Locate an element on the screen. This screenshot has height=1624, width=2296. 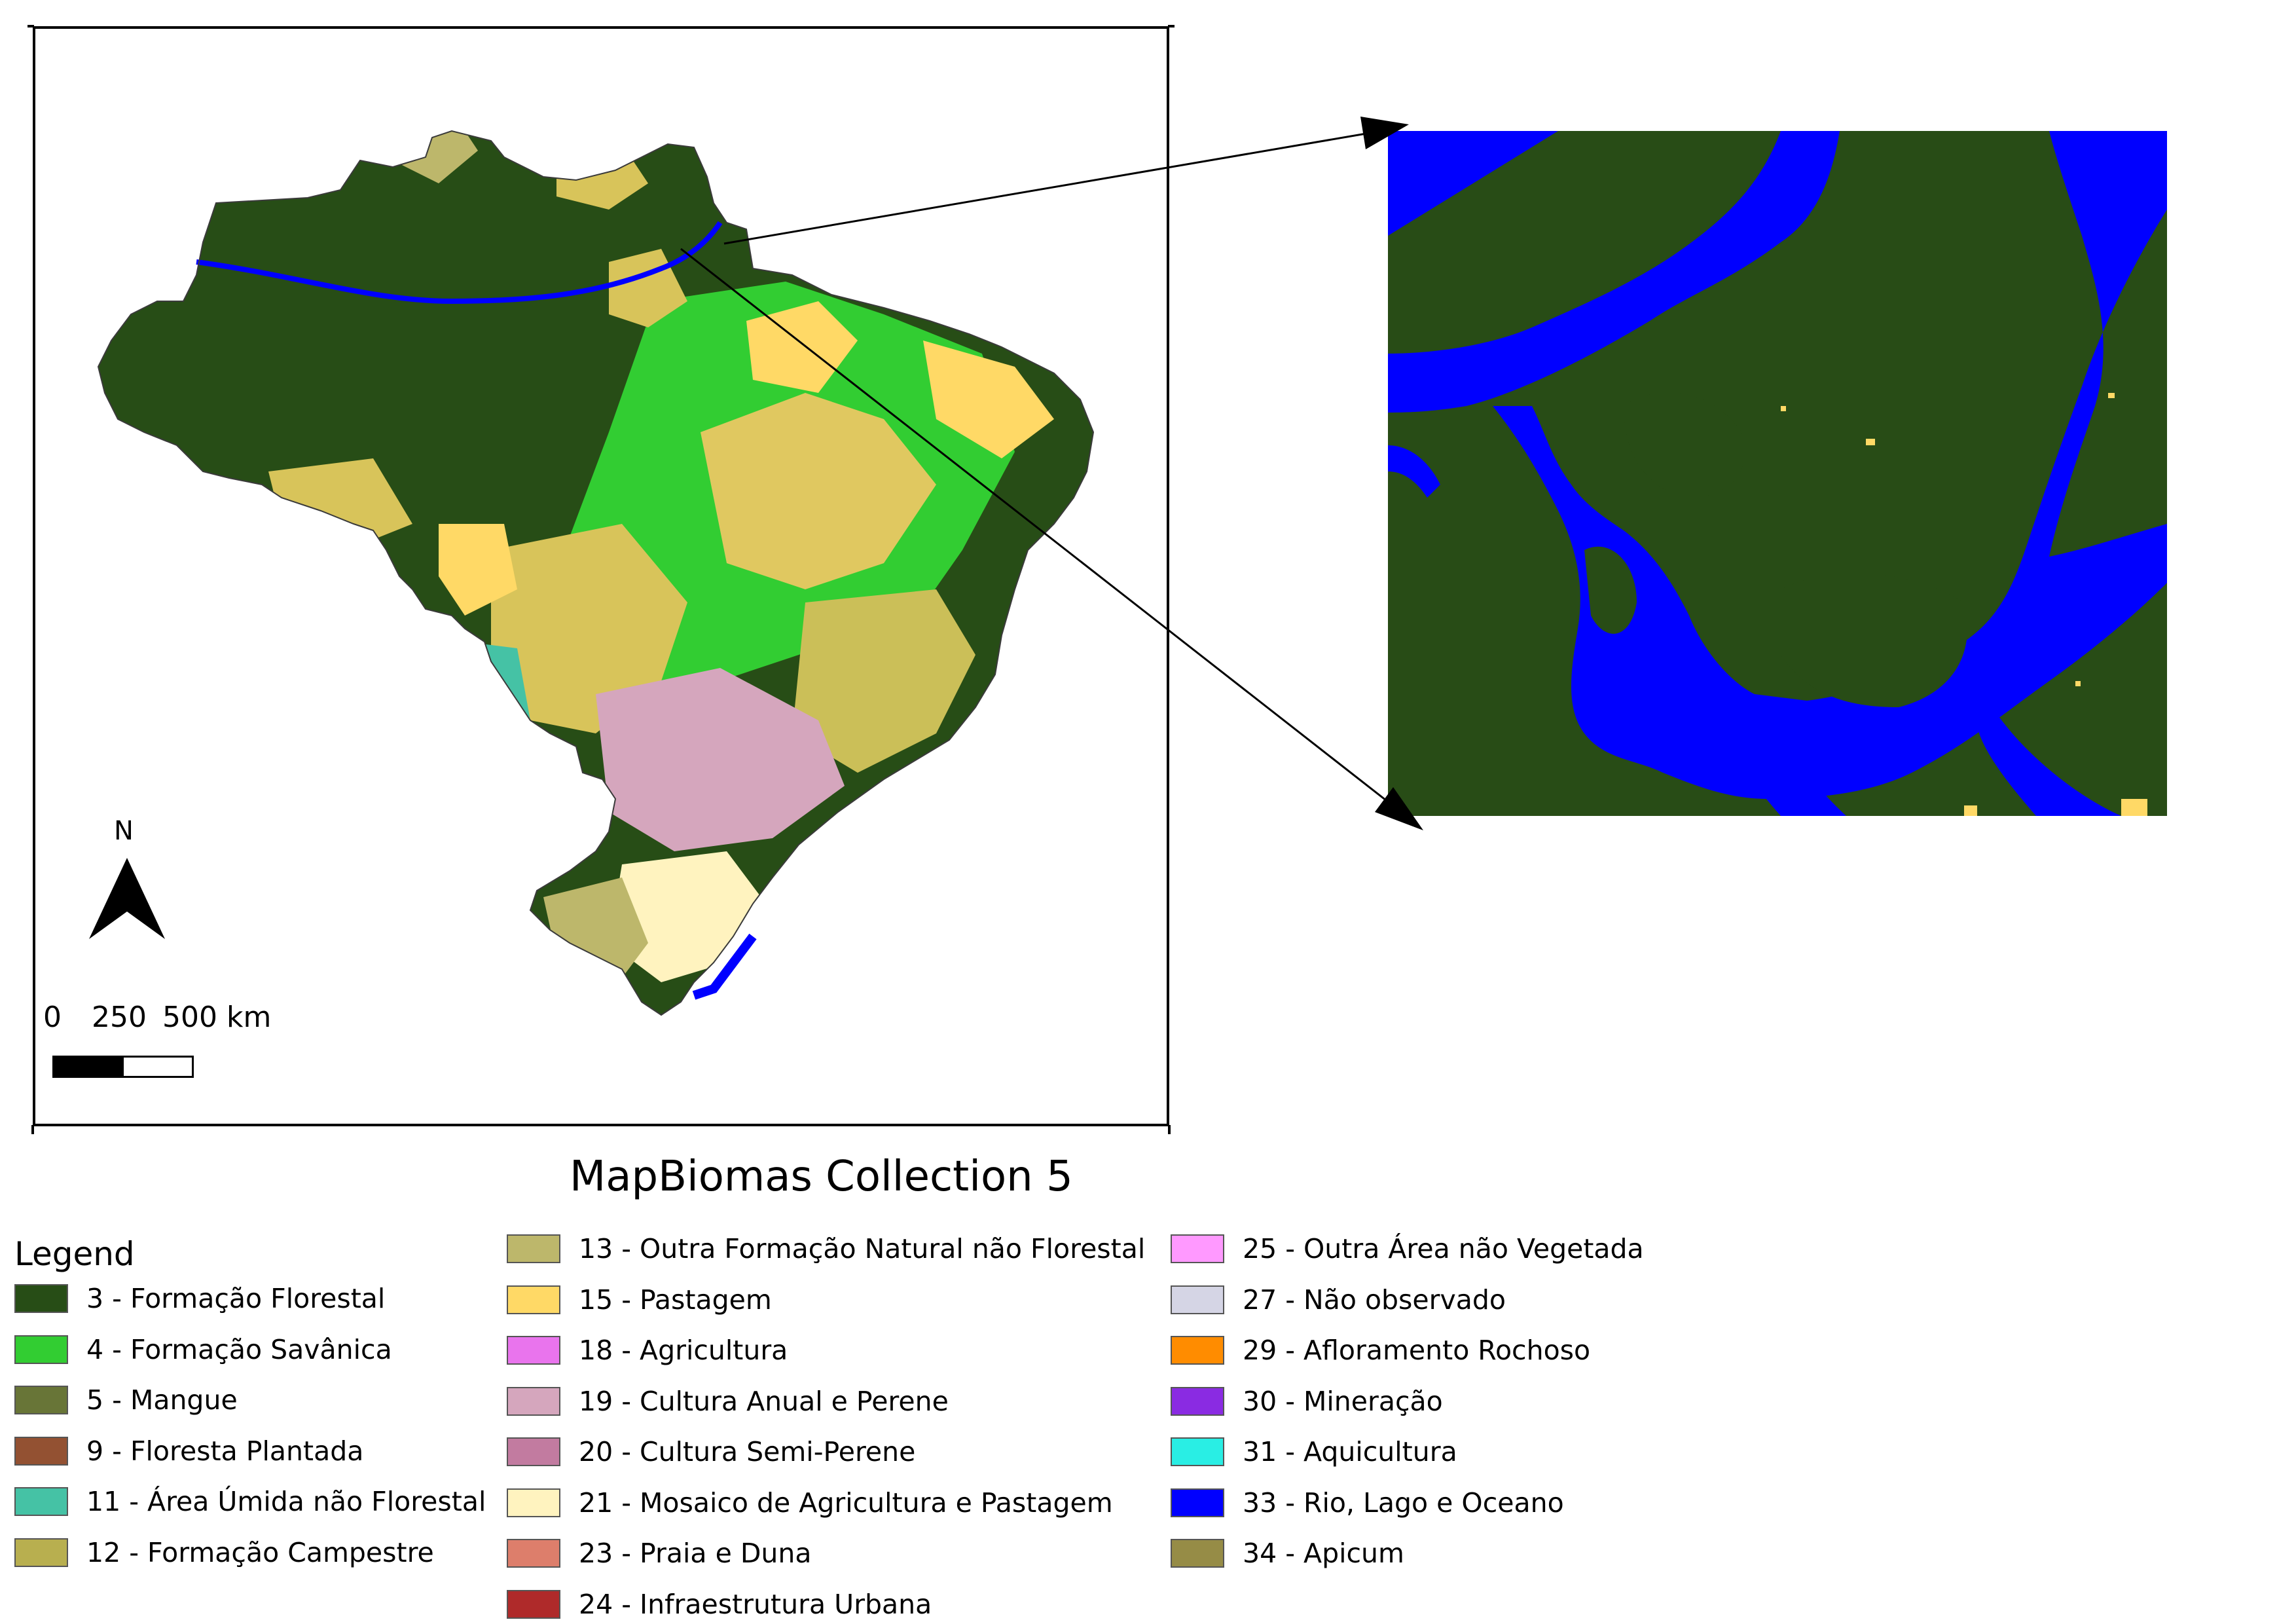
legend-label: 15 - Pastagem is located at coordinates (675, 1299).